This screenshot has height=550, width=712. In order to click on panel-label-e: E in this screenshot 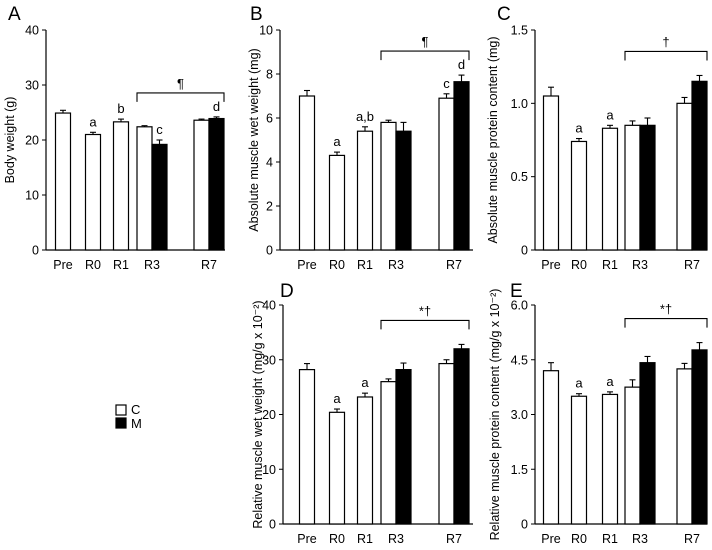, I will do `click(516, 291)`.